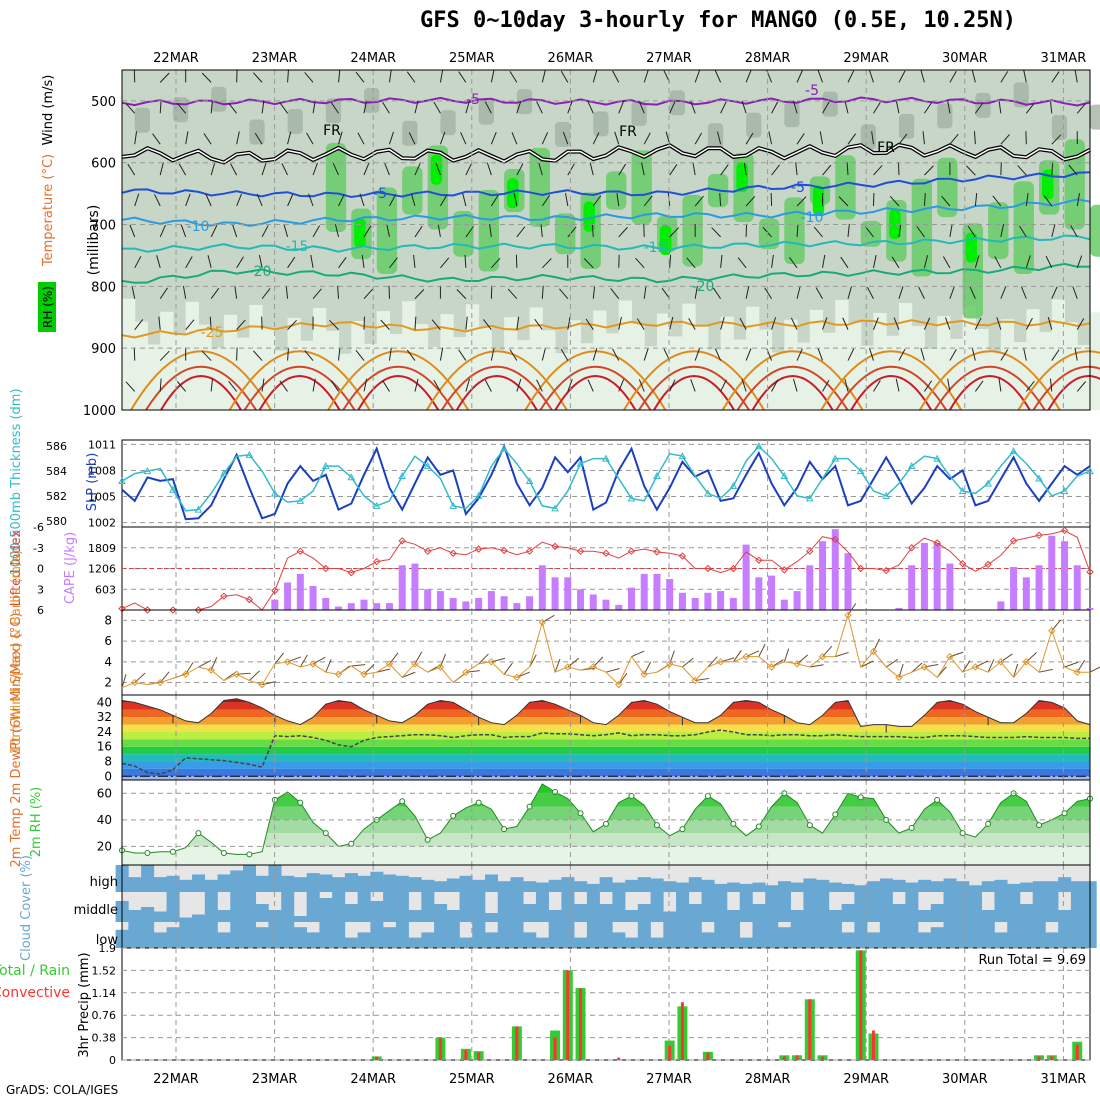  What do you see at coordinates (16, 740) in the screenshot?
I see `temp-axis-title: 2m Temp 2m DewPt (6hr Min/Max) (°C)` at bounding box center [16, 740].